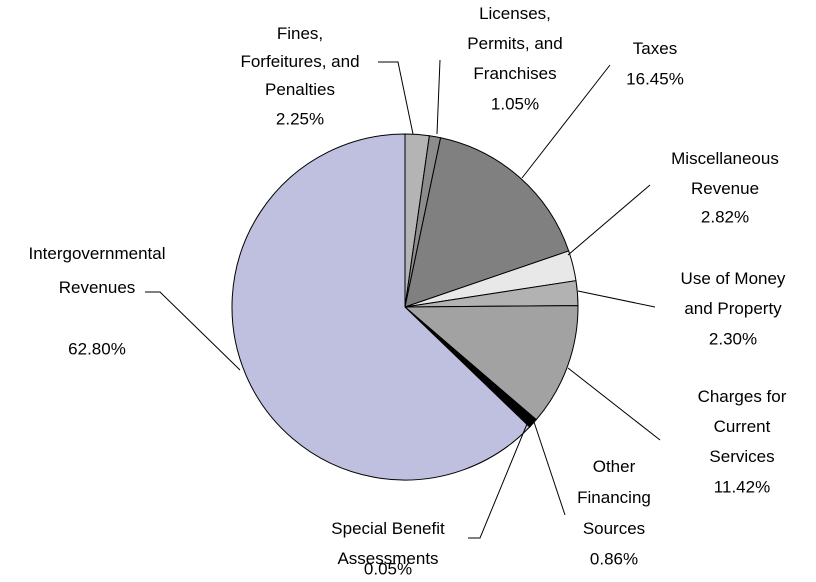 The height and width of the screenshot is (582, 816). I want to click on value-label: 62.80%, so click(97, 348).